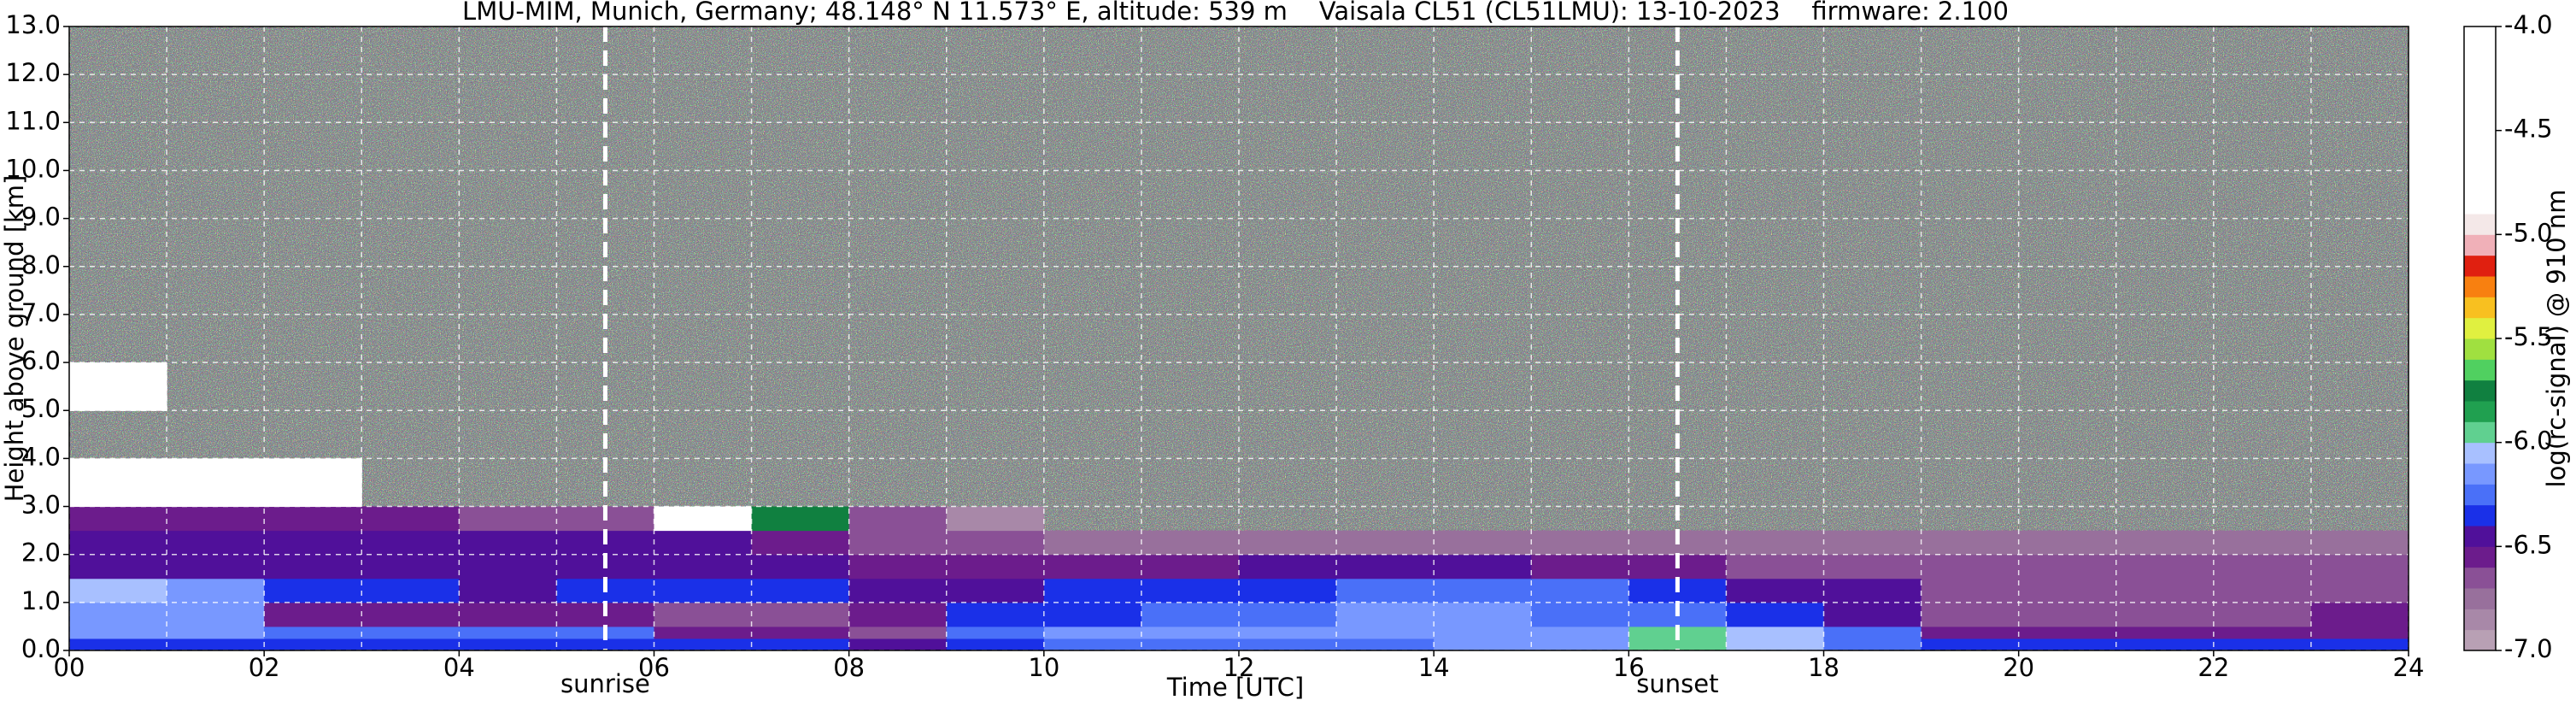 This screenshot has height=706, width=2576. Describe the element at coordinates (2528, 24) in the screenshot. I see `colorbar-tick-label: -4.0` at that location.